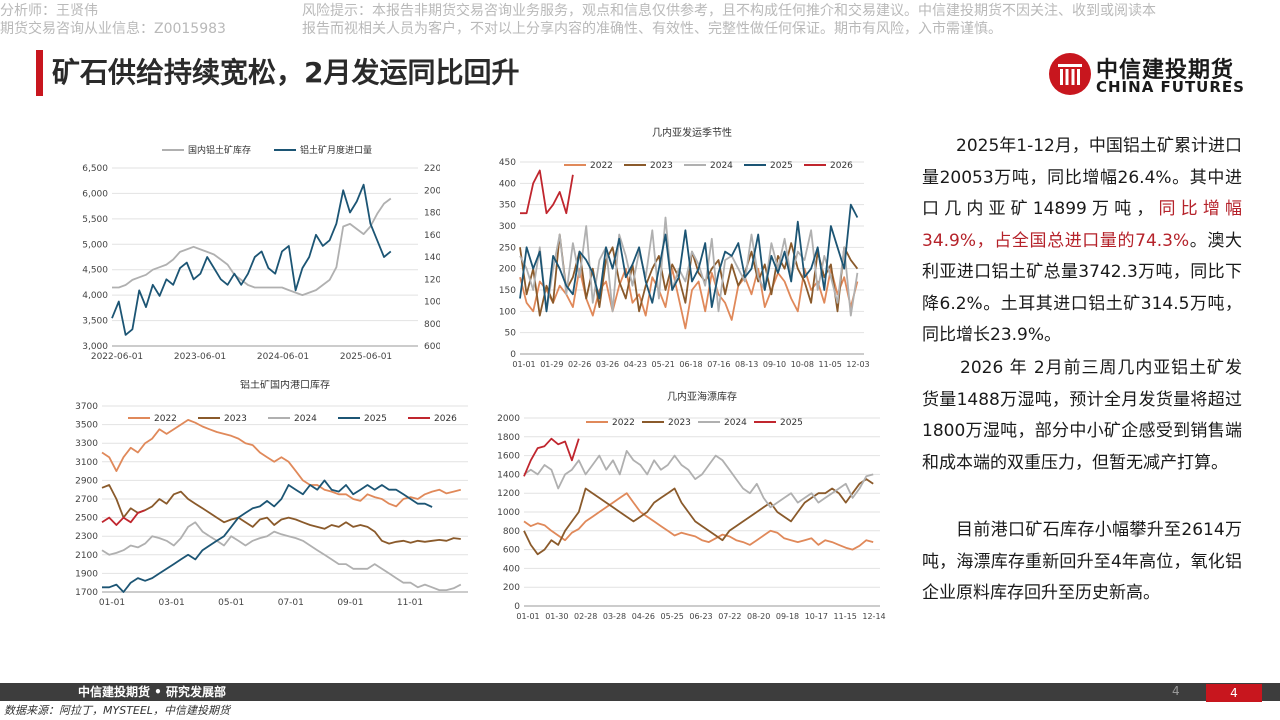  What do you see at coordinates (231, 603) in the screenshot?
I see `x-tick-label: 05-01` at bounding box center [231, 603].